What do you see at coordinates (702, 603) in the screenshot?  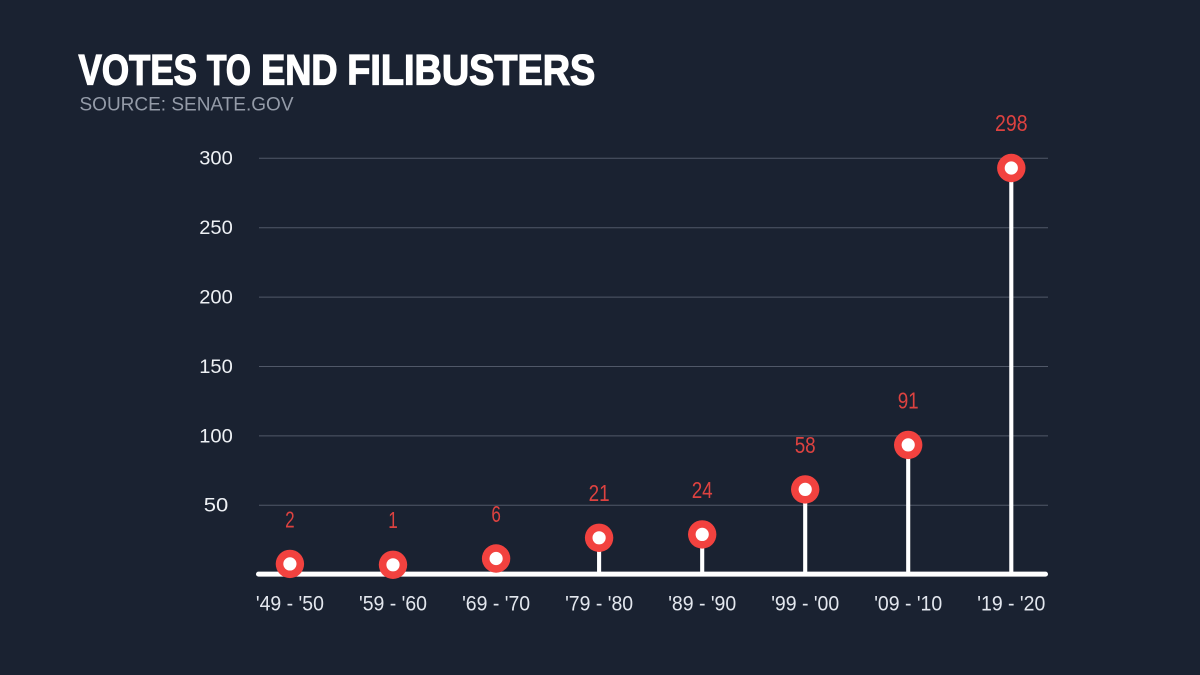 I see `svg-text: '89 - '90` at bounding box center [702, 603].